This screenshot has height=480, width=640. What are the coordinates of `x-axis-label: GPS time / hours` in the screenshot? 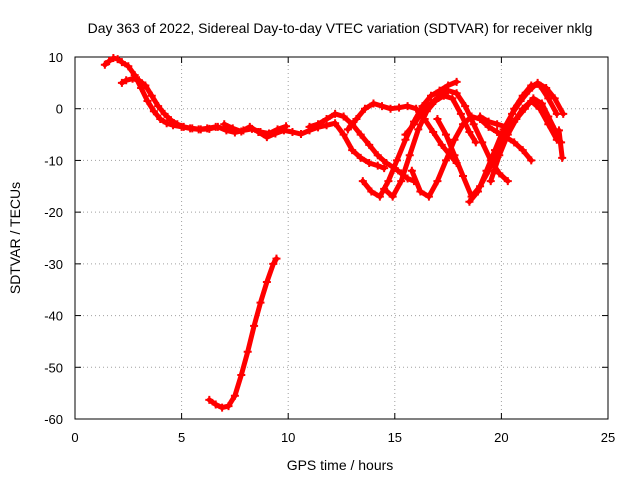 It's located at (340, 465).